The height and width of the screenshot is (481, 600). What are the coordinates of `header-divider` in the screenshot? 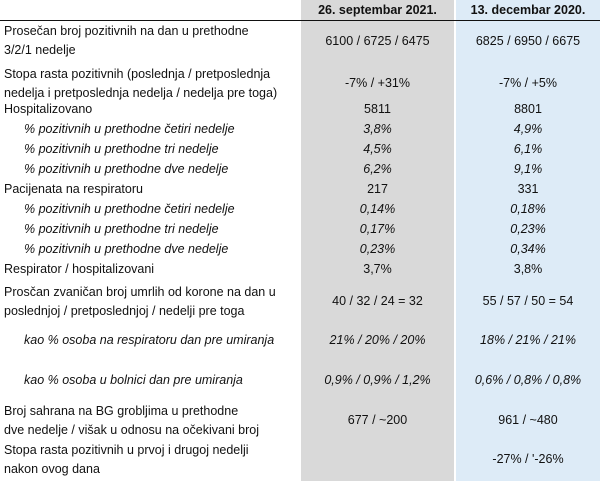 It's located at (300, 20).